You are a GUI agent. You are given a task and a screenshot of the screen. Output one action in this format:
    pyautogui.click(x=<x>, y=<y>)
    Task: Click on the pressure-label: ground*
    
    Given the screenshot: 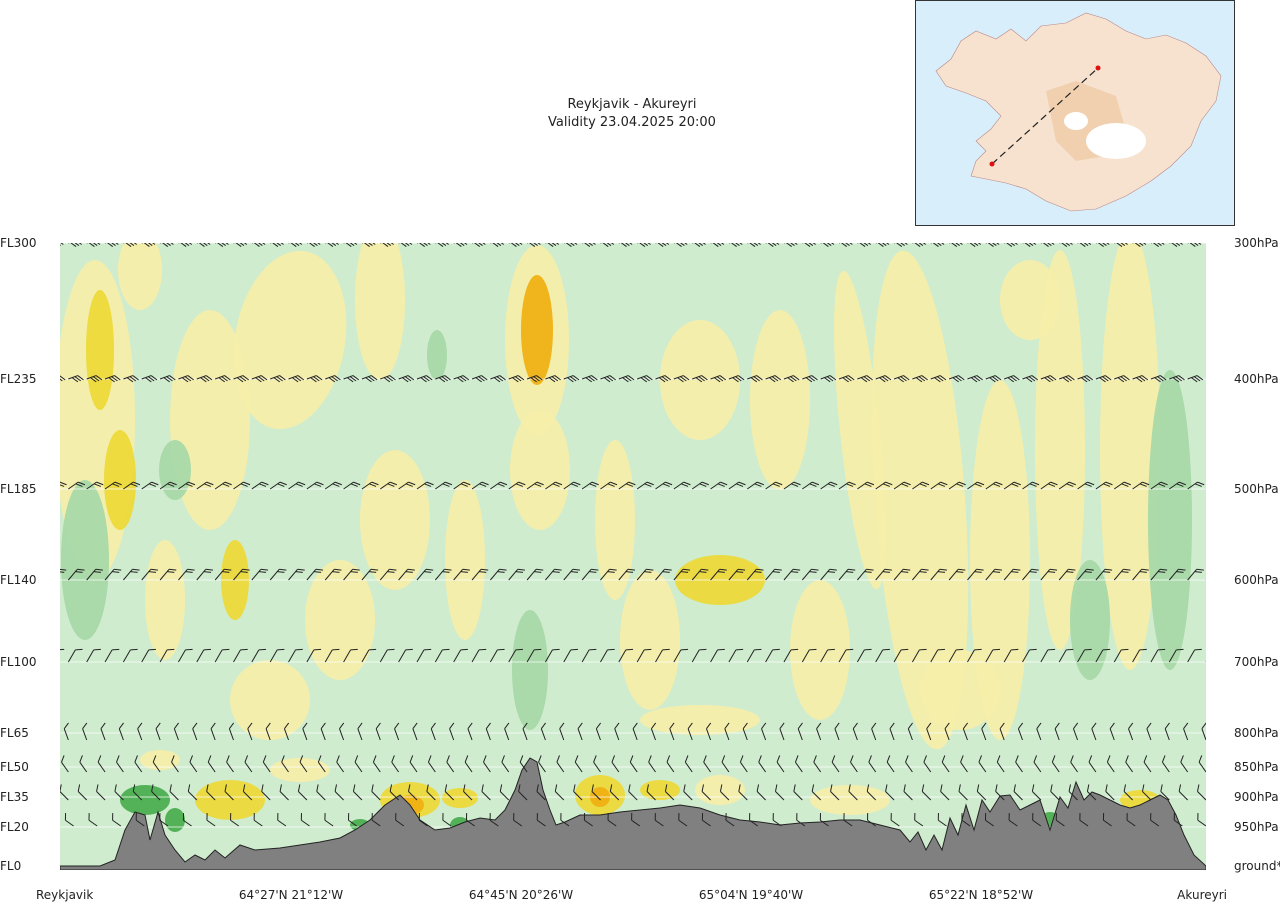 What is the action you would take?
    pyautogui.click(x=1257, y=866)
    